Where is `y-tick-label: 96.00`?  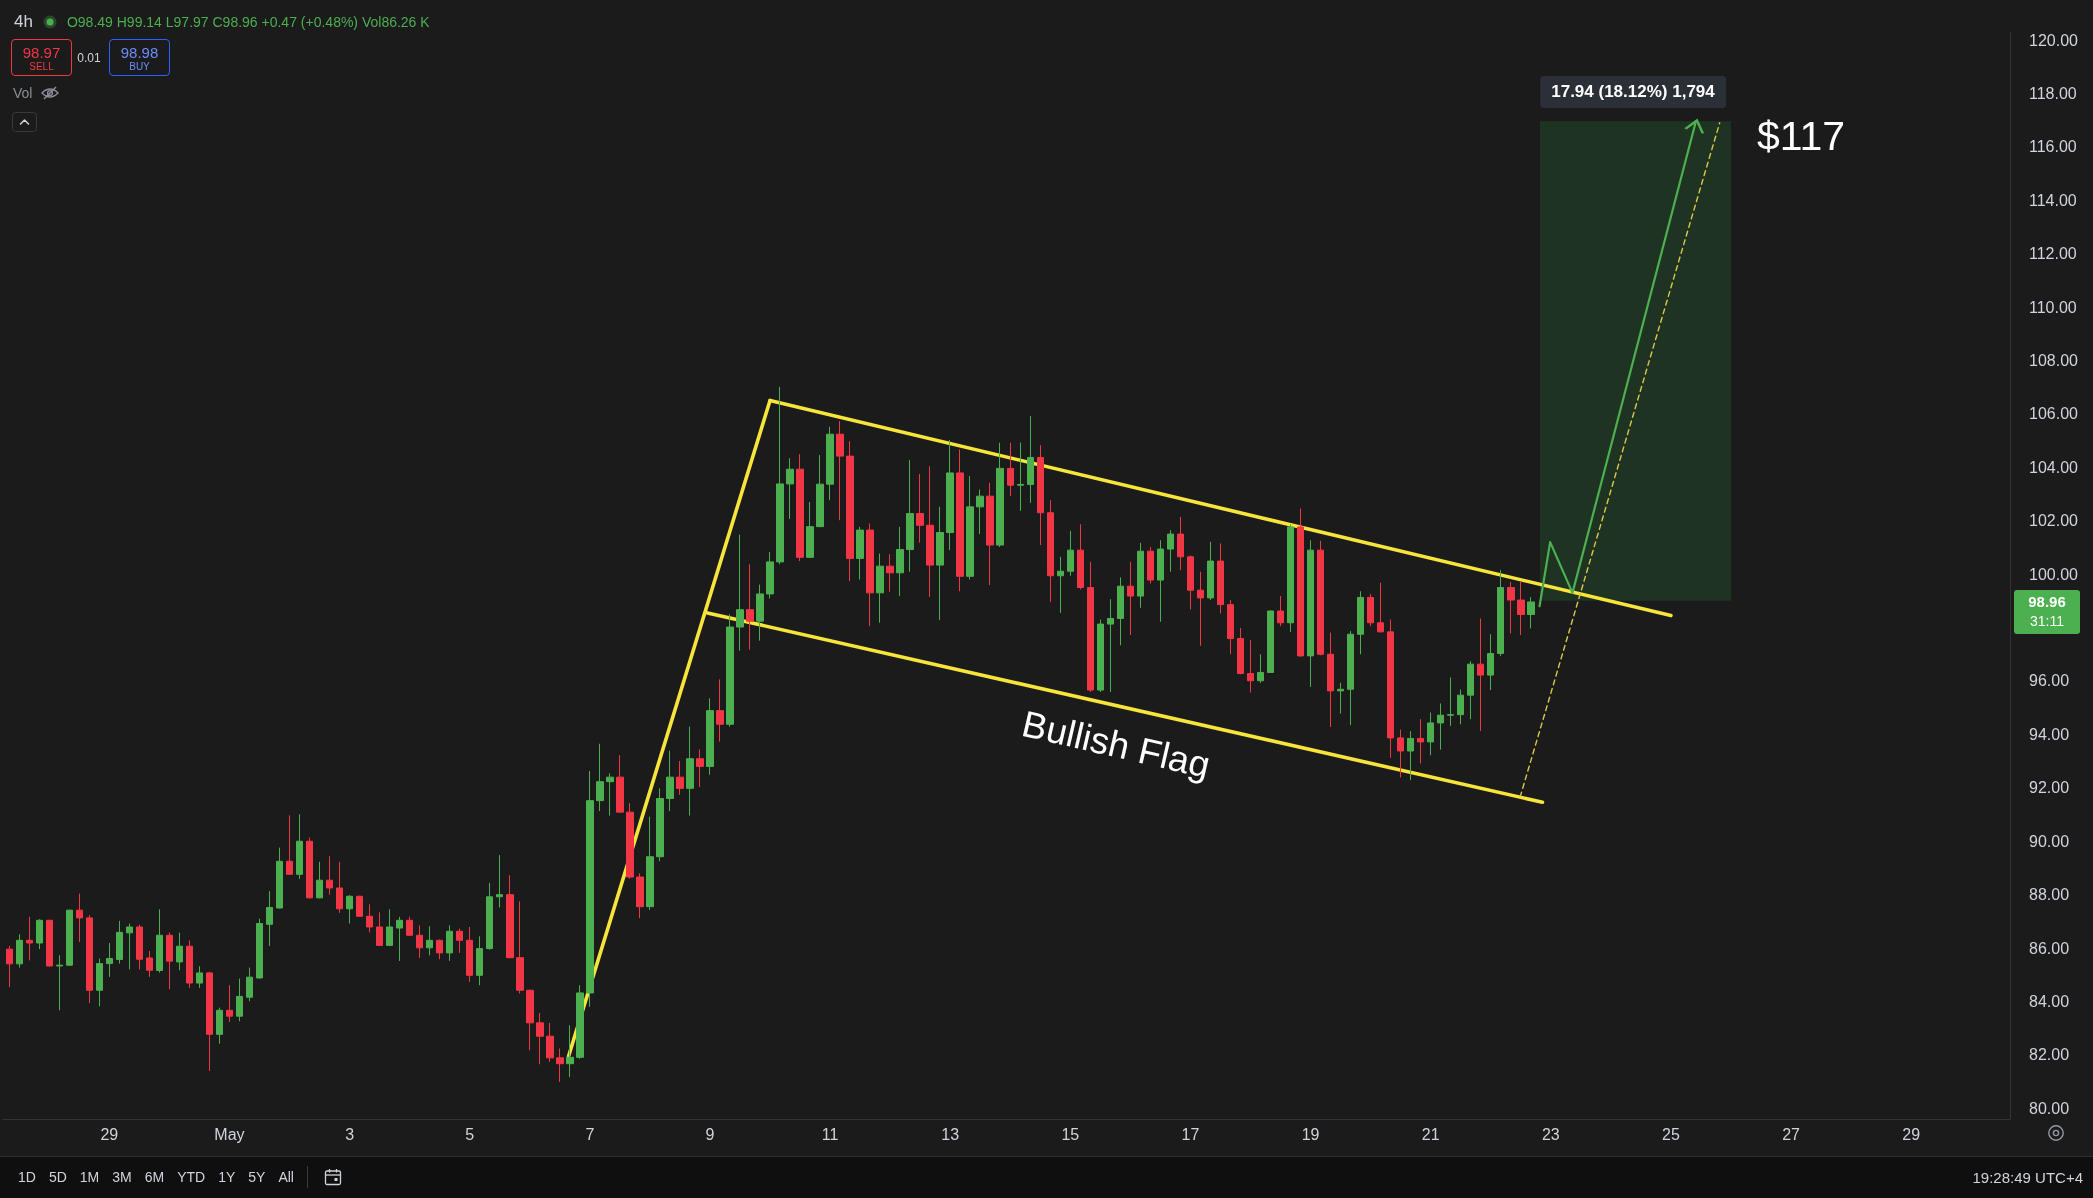
y-tick-label: 96.00 is located at coordinates (2049, 681).